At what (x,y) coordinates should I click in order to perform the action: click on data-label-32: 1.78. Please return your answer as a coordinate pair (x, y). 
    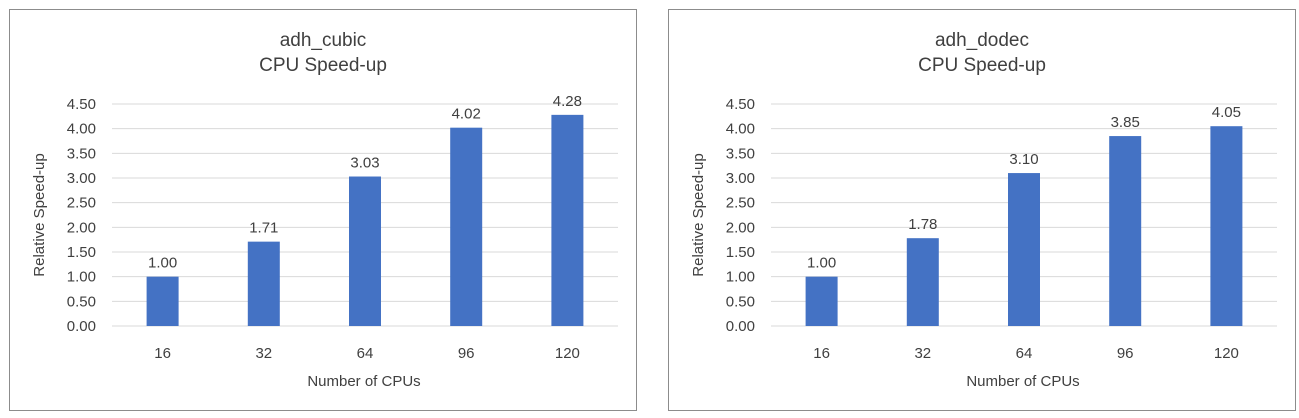
    Looking at the image, I should click on (922, 224).